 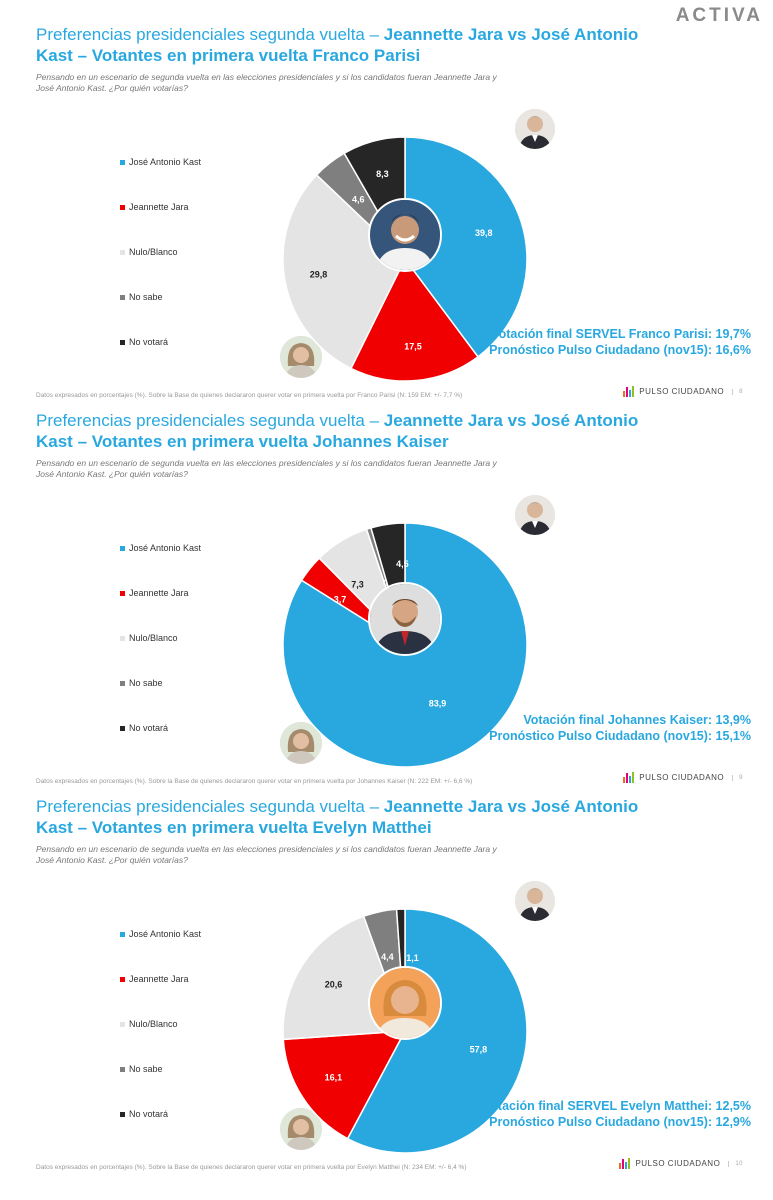 What do you see at coordinates (479, 1049) in the screenshot?
I see `data-label: 57,8` at bounding box center [479, 1049].